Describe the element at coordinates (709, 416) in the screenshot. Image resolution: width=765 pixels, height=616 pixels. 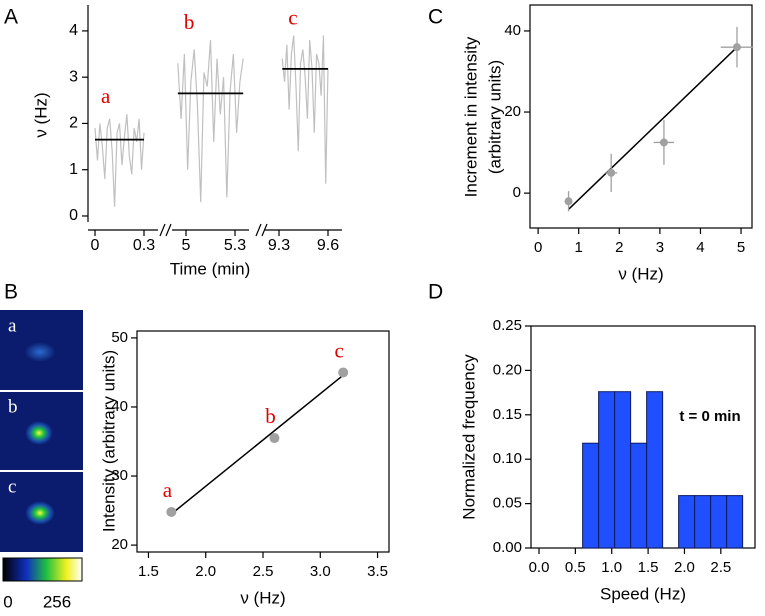
I see `annotation: t = 0 min` at that location.